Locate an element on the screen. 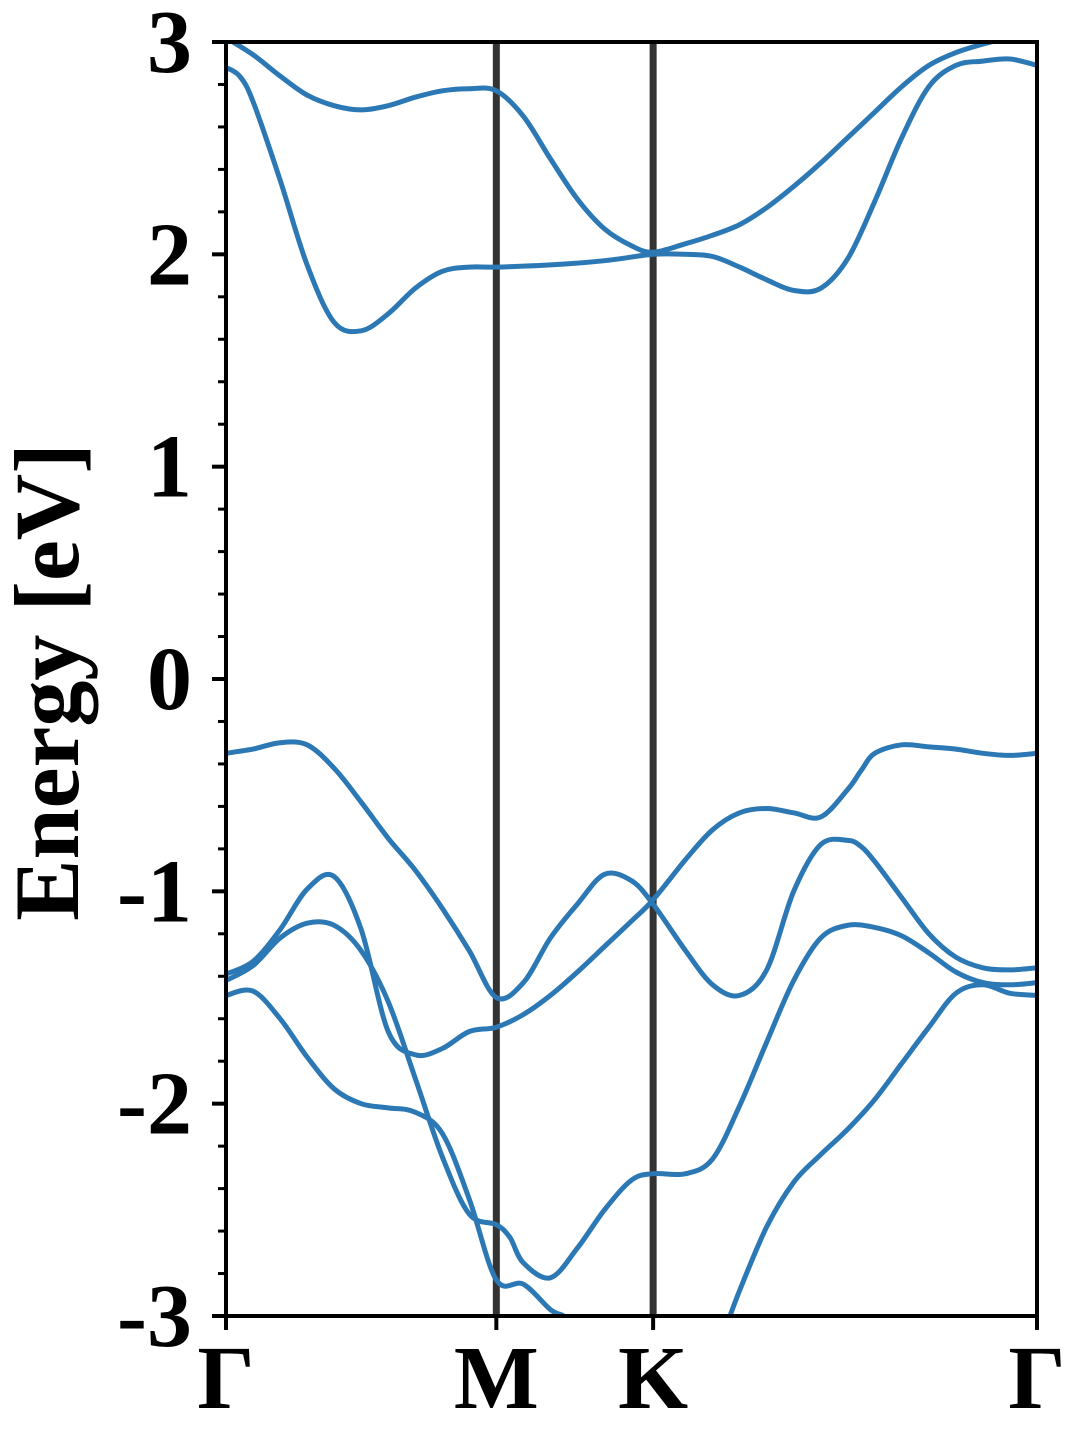  y-tick-label: 3 is located at coordinates (169, 46).